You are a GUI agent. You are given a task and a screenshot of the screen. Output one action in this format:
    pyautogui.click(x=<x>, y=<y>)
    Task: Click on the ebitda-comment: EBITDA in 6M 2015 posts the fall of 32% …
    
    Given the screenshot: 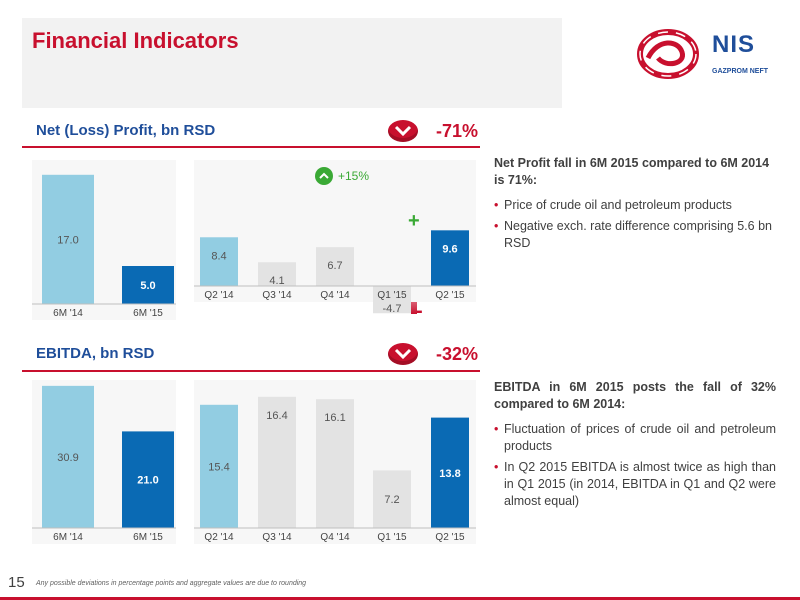 What is the action you would take?
    pyautogui.click(x=635, y=446)
    